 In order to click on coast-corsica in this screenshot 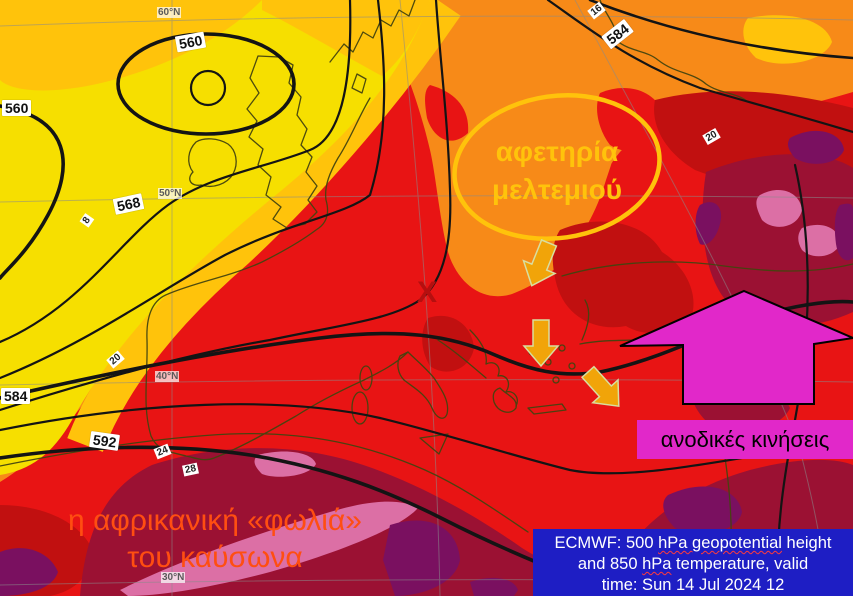, I will do `click(366, 378)`.